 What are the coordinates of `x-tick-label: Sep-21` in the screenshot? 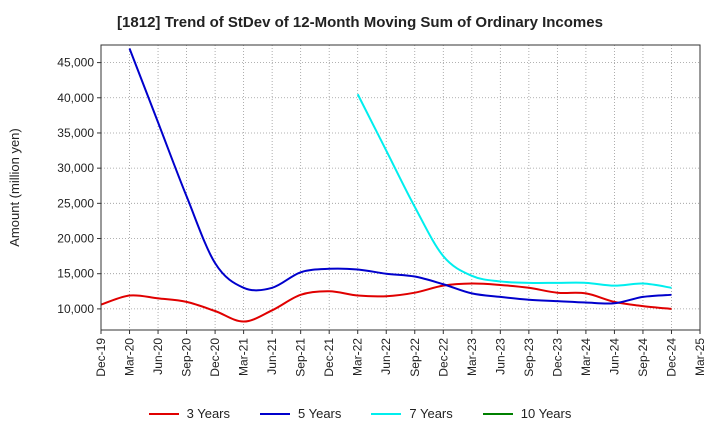 It's located at (301, 357).